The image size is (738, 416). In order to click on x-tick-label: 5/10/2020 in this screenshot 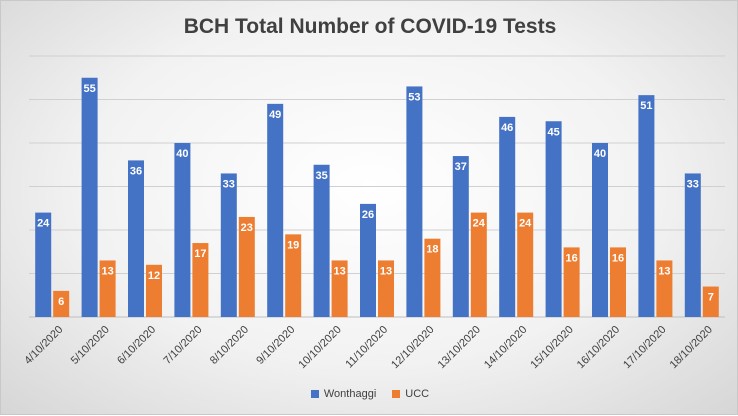, I will do `click(90, 345)`.